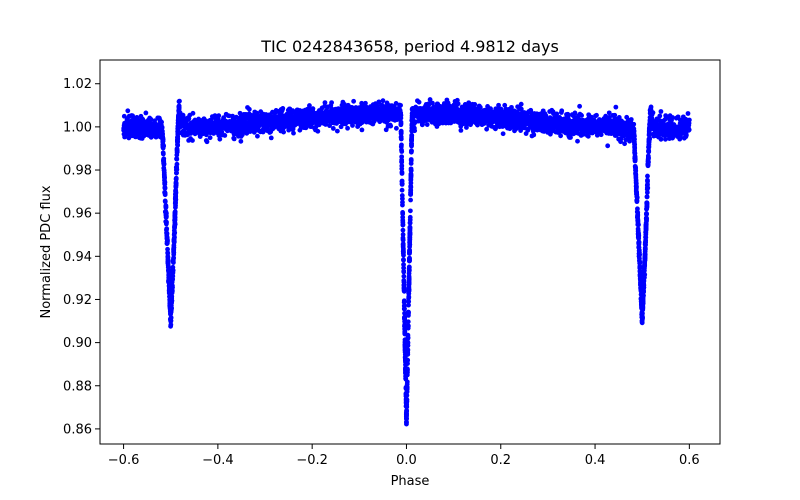 This screenshot has height=500, width=800. Describe the element at coordinates (77, 386) in the screenshot. I see `y-tick-label: 0.88` at that location.